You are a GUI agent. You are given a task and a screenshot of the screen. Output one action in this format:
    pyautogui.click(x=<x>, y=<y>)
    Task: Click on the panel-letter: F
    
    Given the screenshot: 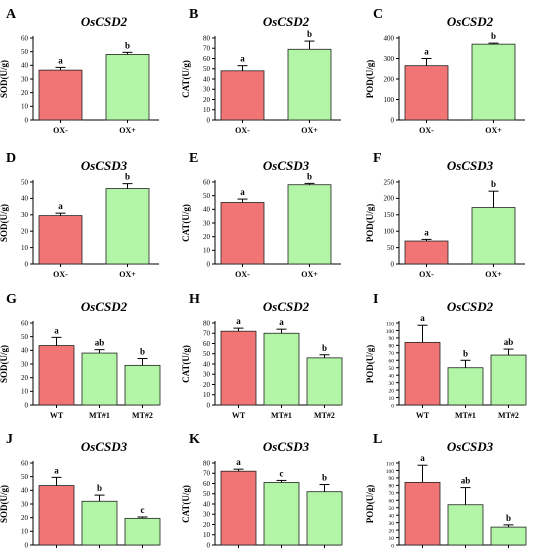 What is the action you would take?
    pyautogui.click(x=377, y=158)
    